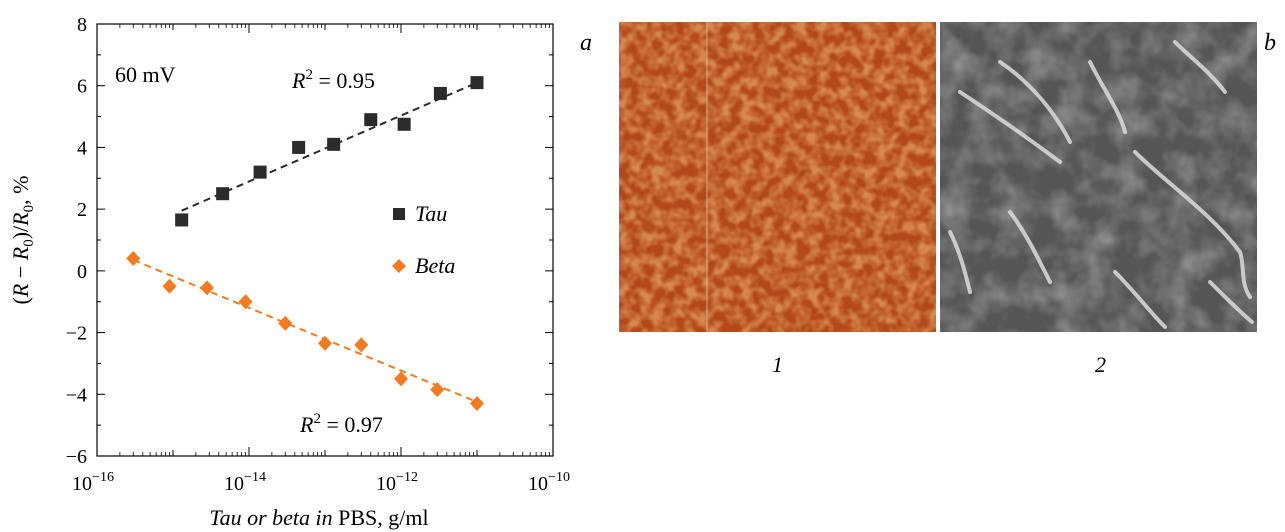  What do you see at coordinates (76, 457) in the screenshot?
I see `y-tick-label: −6` at bounding box center [76, 457].